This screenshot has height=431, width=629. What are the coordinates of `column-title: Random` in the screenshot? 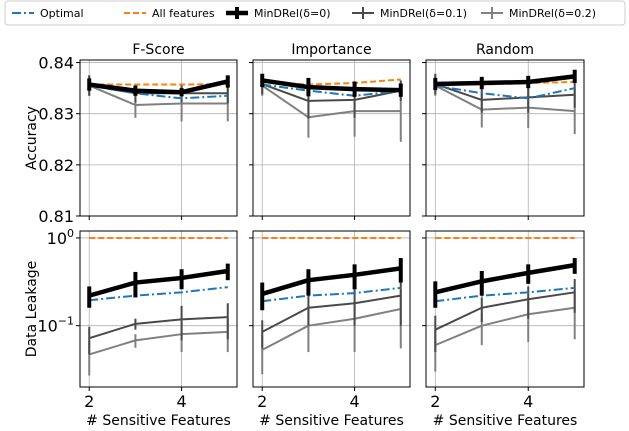 It's located at (505, 50).